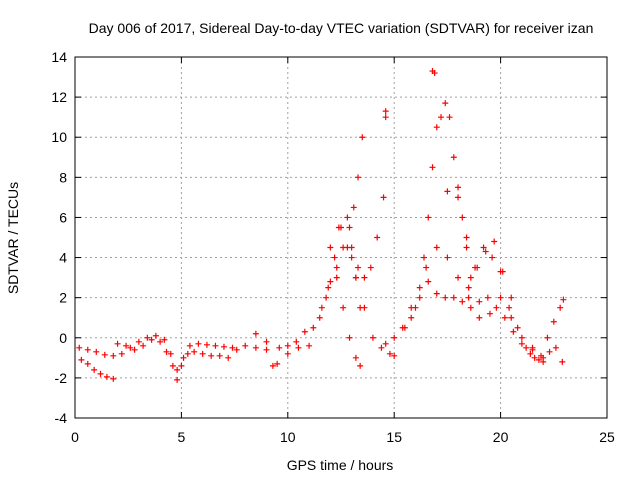 The width and height of the screenshot is (640, 480). What do you see at coordinates (607, 437) in the screenshot?
I see `x-tick-label: 25` at bounding box center [607, 437].